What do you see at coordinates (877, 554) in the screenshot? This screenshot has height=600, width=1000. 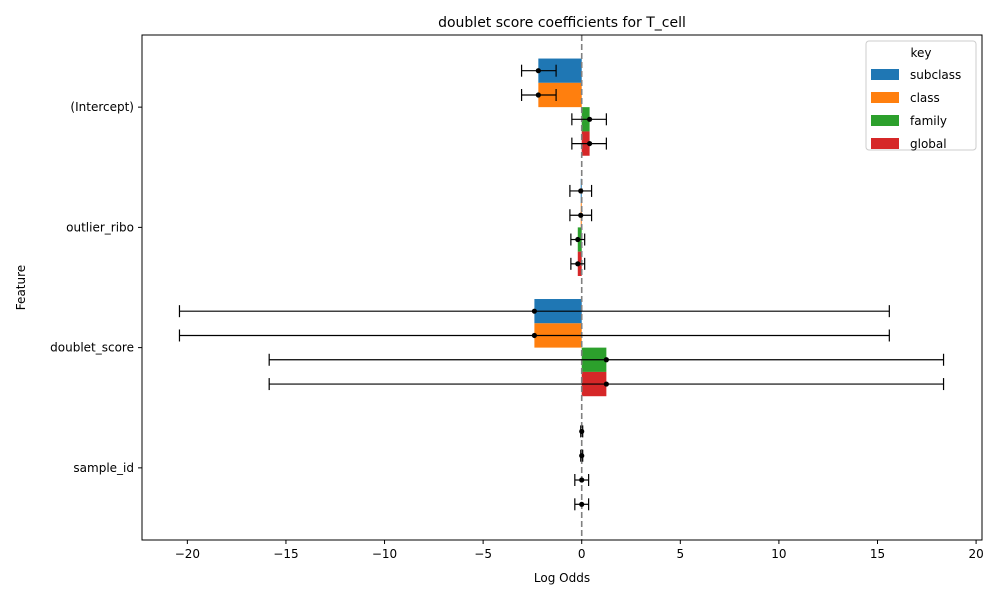 I see `x-tick-label: 15` at bounding box center [877, 554].